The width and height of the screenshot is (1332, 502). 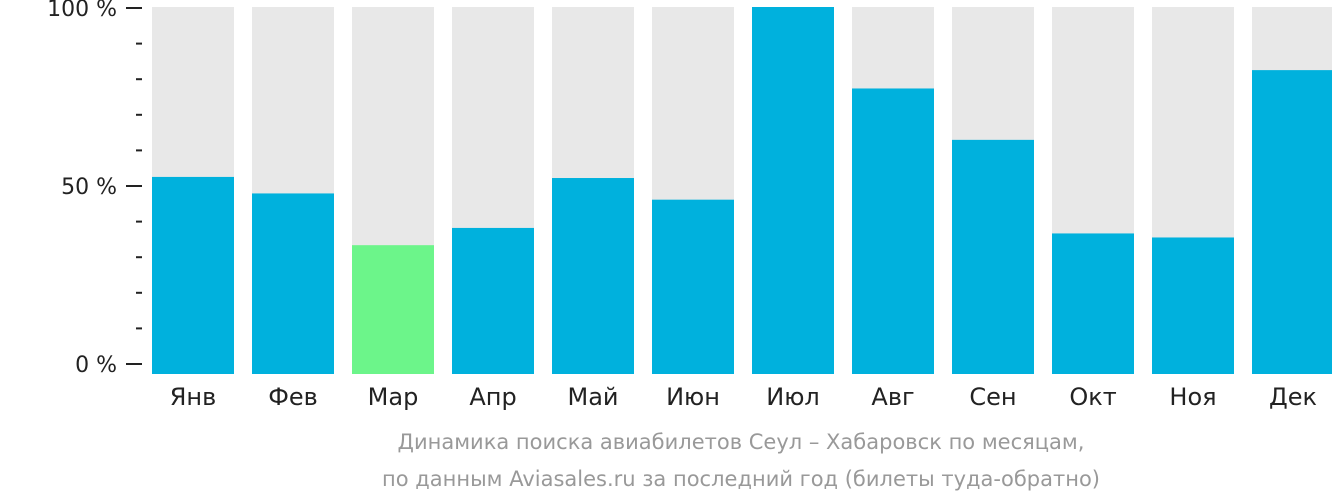 What do you see at coordinates (793, 397) in the screenshot?
I see `x-tick-label: Июл` at bounding box center [793, 397].